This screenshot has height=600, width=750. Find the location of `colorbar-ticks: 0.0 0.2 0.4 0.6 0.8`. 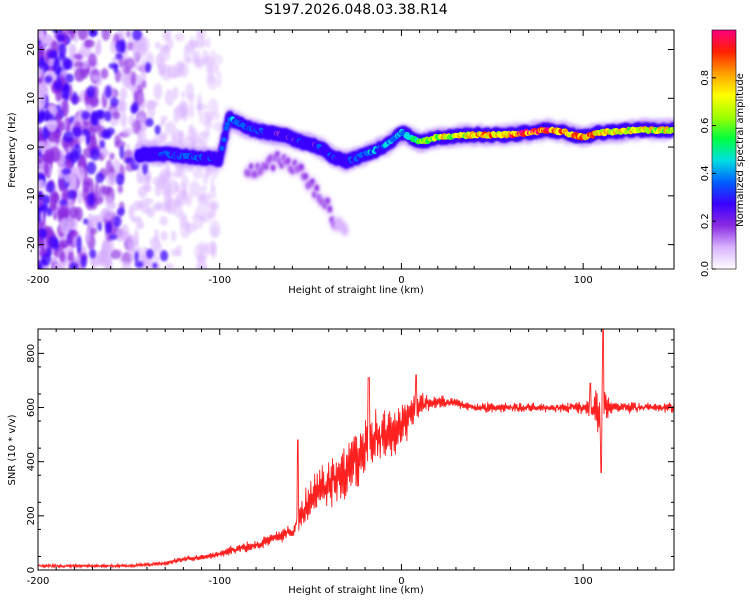

colorbar-ticks: 0.0 0.2 0.4 0.6 0.8 is located at coordinates (708, 173).